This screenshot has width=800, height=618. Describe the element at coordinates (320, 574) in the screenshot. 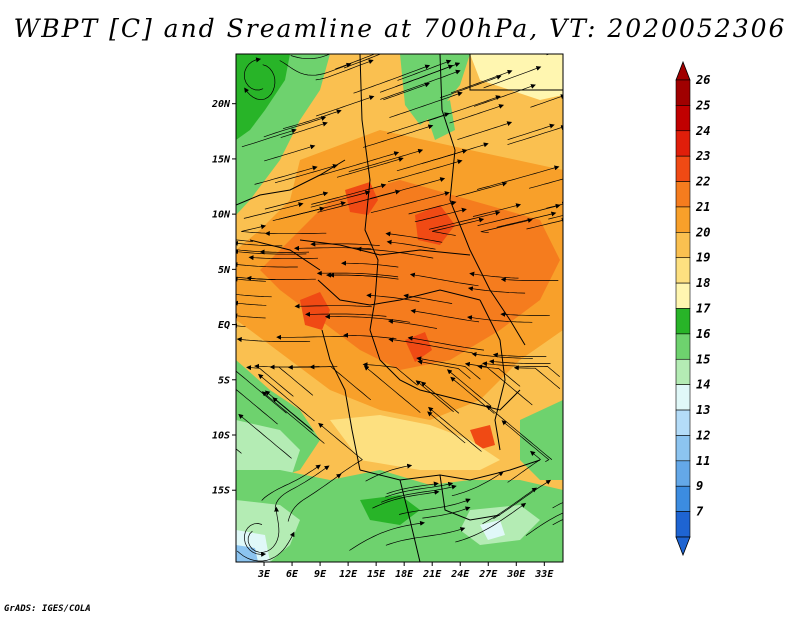

I see `lon-tick-label: 9E` at that location.